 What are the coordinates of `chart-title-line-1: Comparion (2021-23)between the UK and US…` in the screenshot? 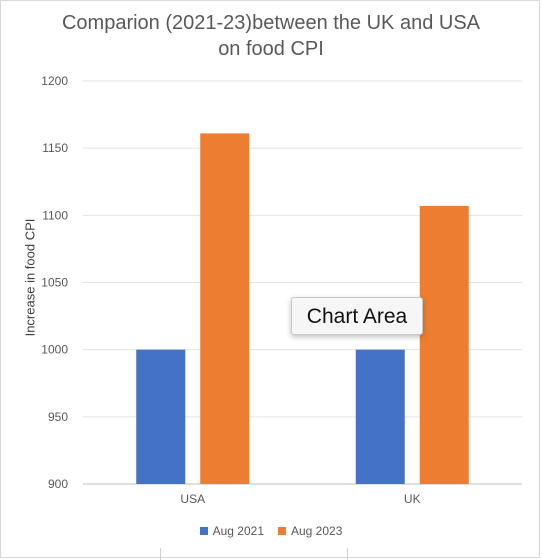 It's located at (271, 23).